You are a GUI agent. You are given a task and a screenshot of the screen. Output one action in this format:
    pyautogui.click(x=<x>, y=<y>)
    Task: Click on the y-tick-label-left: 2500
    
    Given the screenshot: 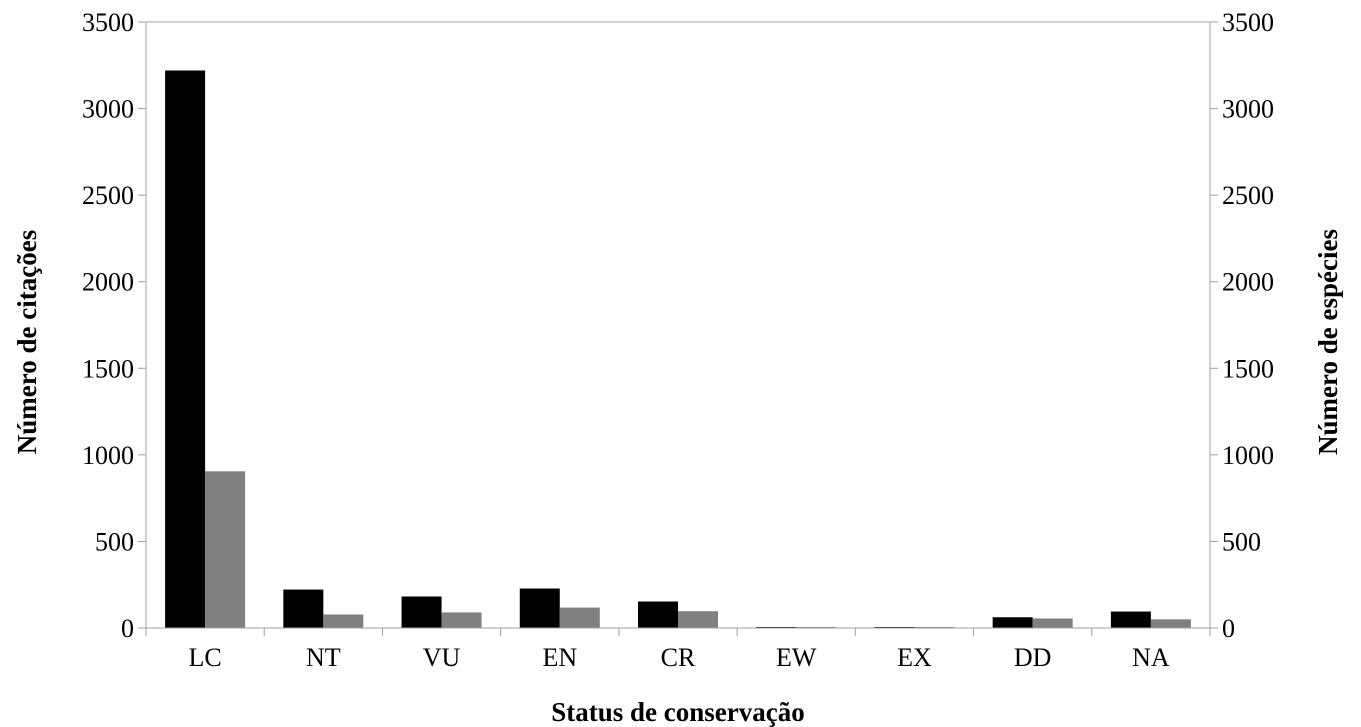 What is the action you would take?
    pyautogui.click(x=108, y=195)
    